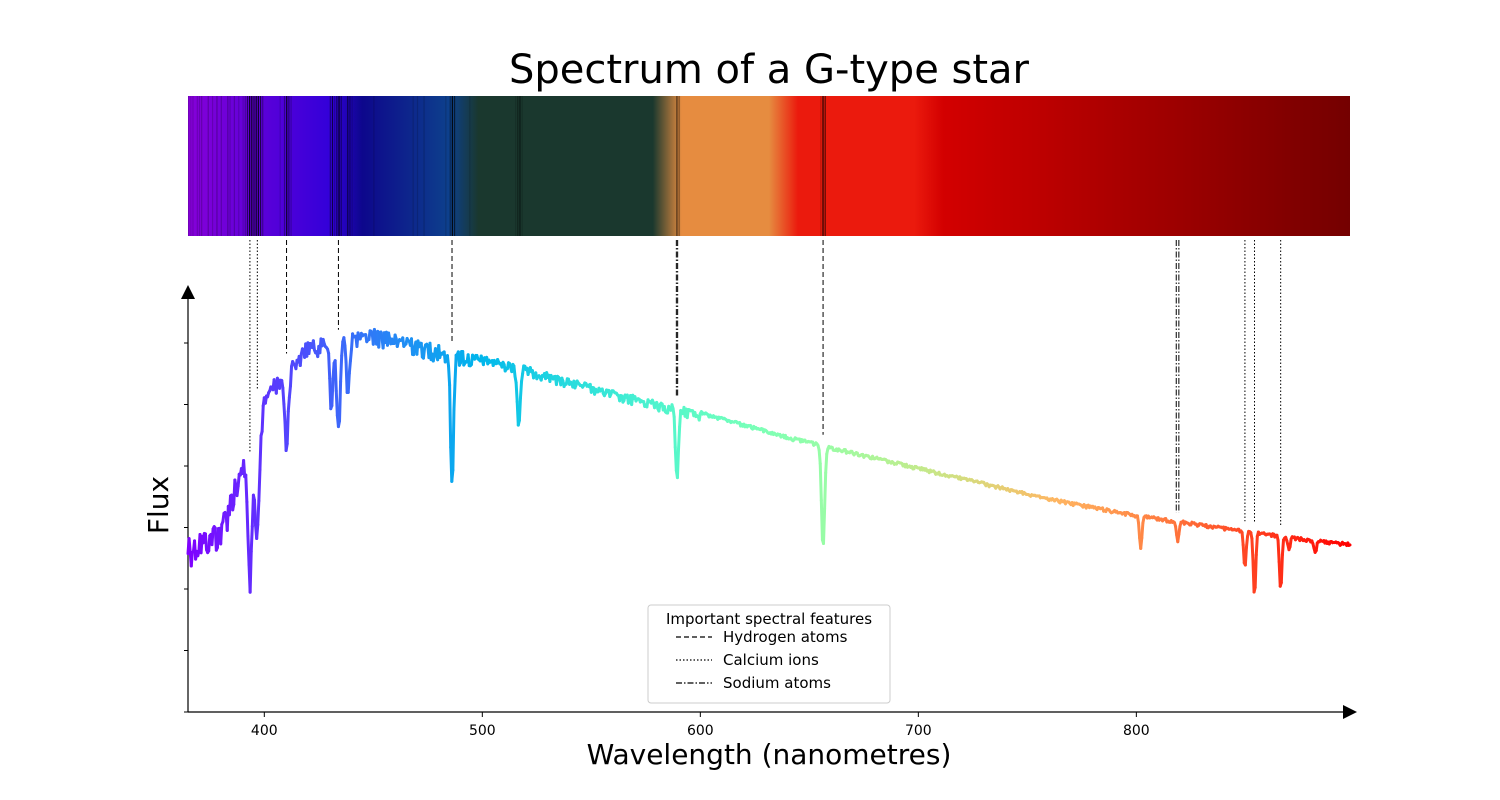  Describe the element at coordinates (769, 166) in the screenshot. I see `spectrum-band-gradient` at that location.